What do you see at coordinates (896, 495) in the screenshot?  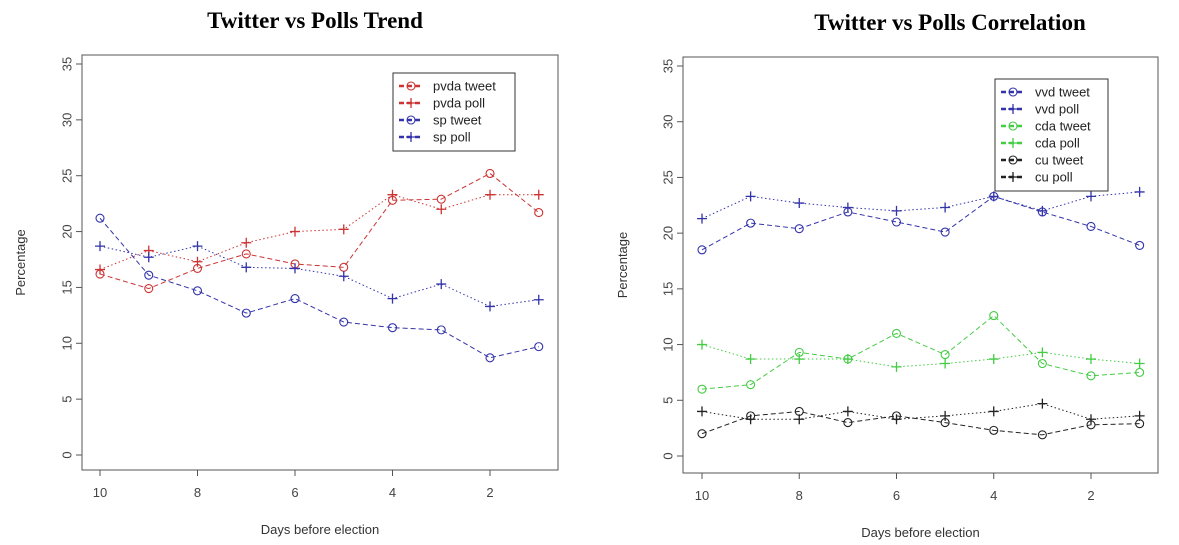 I see `x-tick-label: 6` at bounding box center [896, 495].